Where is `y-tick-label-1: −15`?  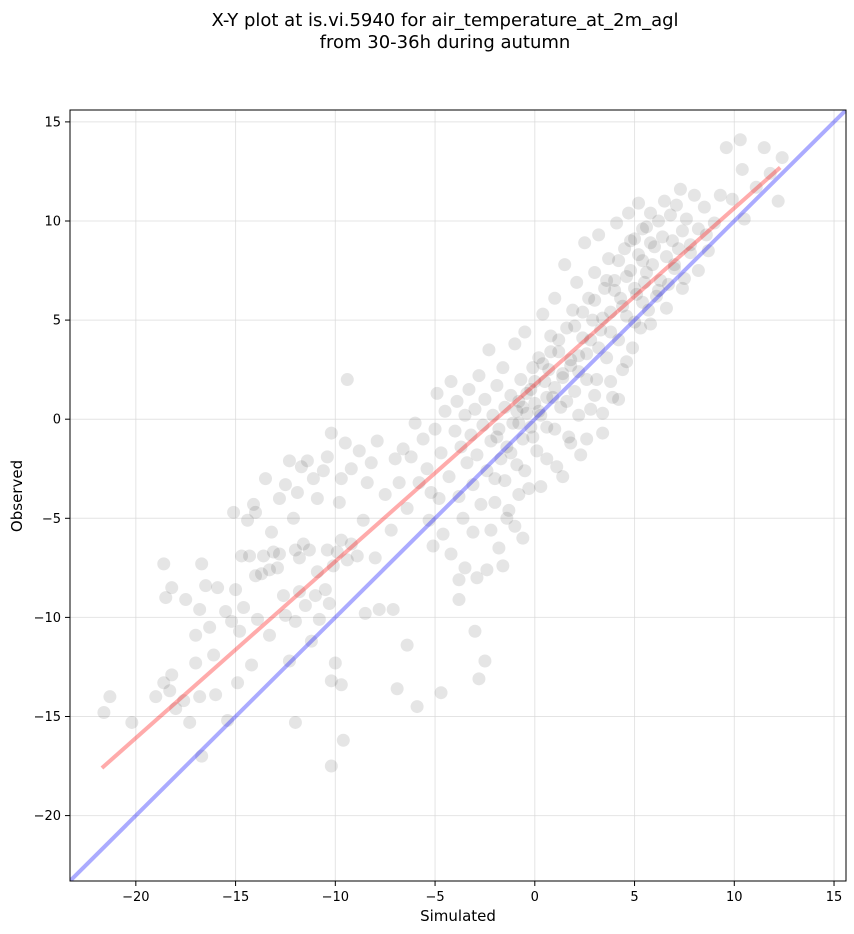
y-tick-label-1: −15 is located at coordinates (47, 717).